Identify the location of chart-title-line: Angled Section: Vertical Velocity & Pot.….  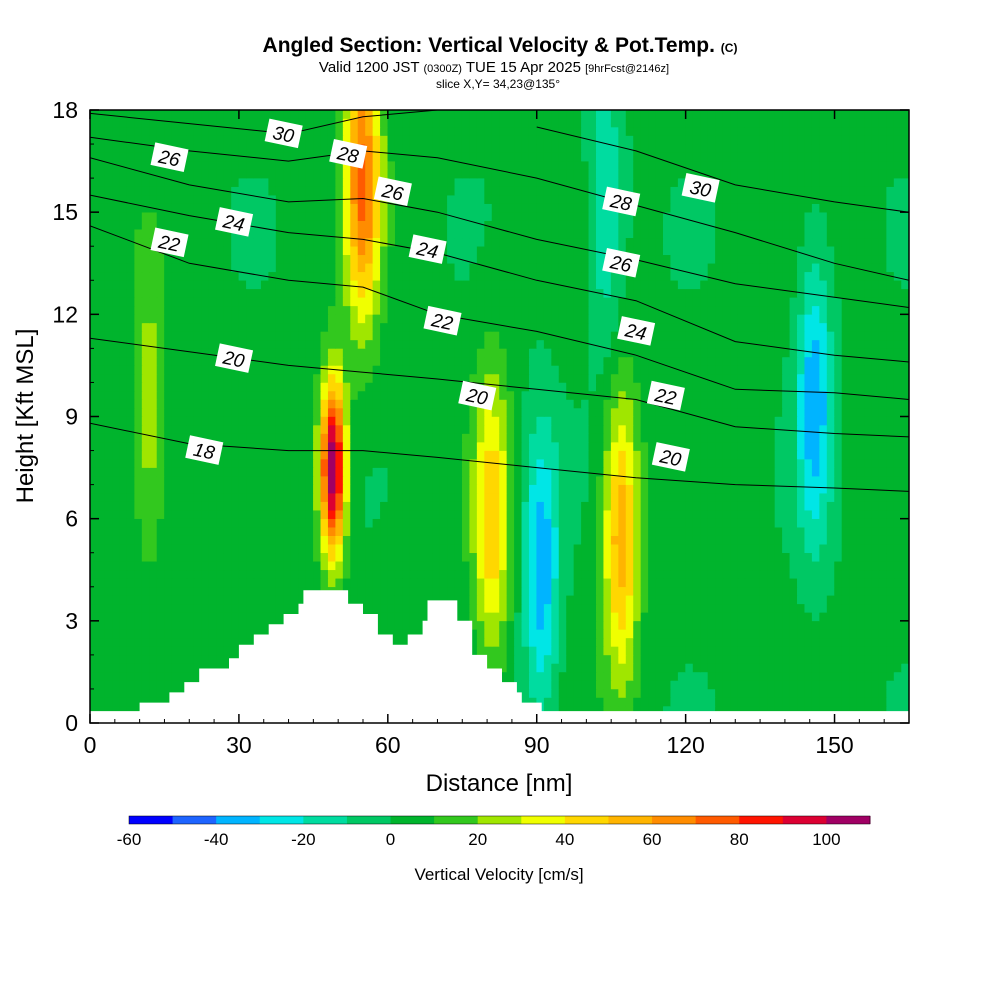
(500, 47).